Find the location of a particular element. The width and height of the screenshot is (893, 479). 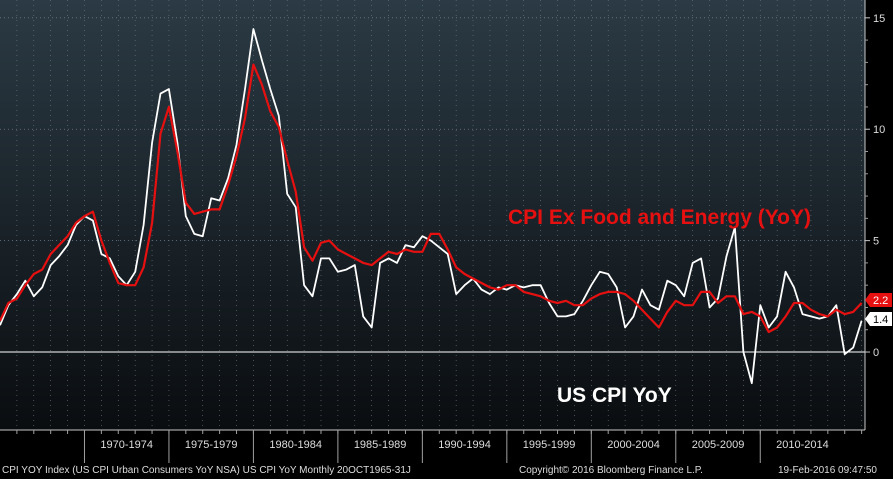

last-value-us-cpi-box is located at coordinates (878, 319).